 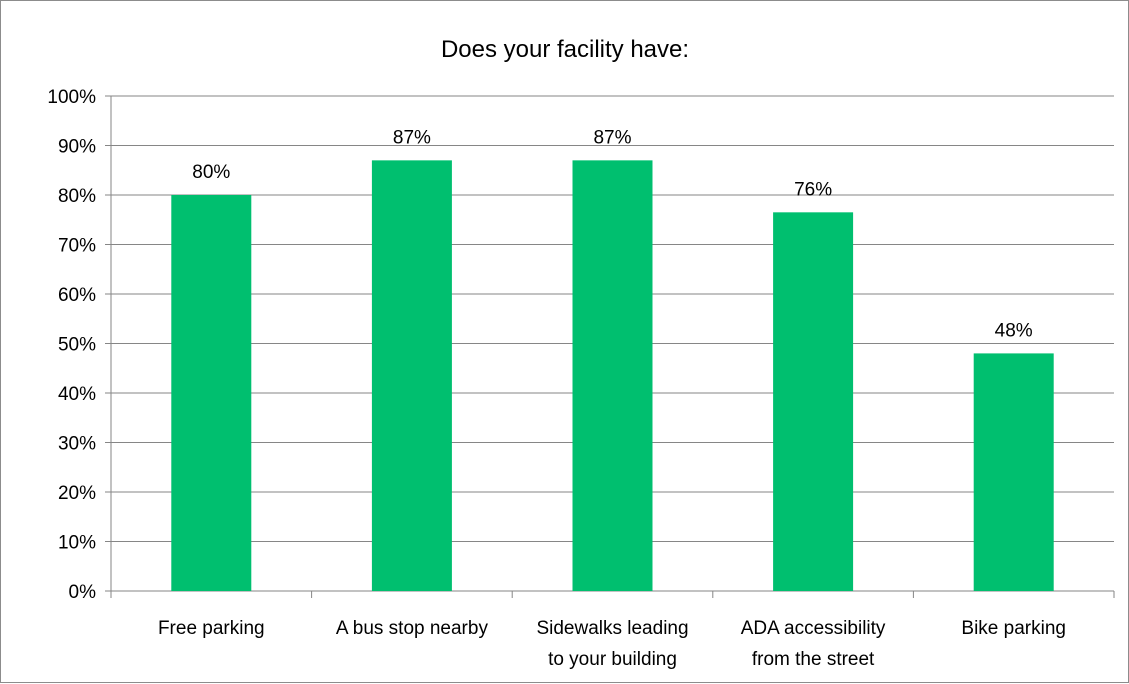 I want to click on y-tick-label: 40%, so click(x=77, y=394).